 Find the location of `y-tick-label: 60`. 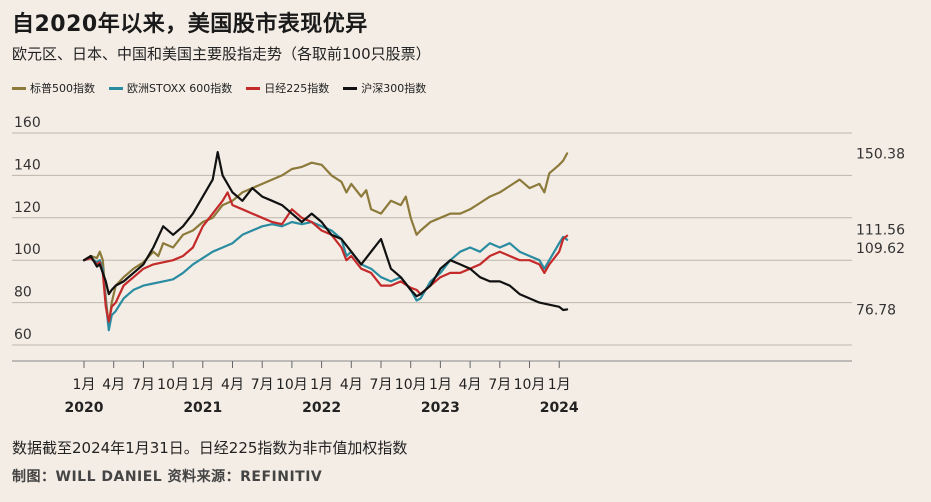

y-tick-label: 60 is located at coordinates (23, 335).